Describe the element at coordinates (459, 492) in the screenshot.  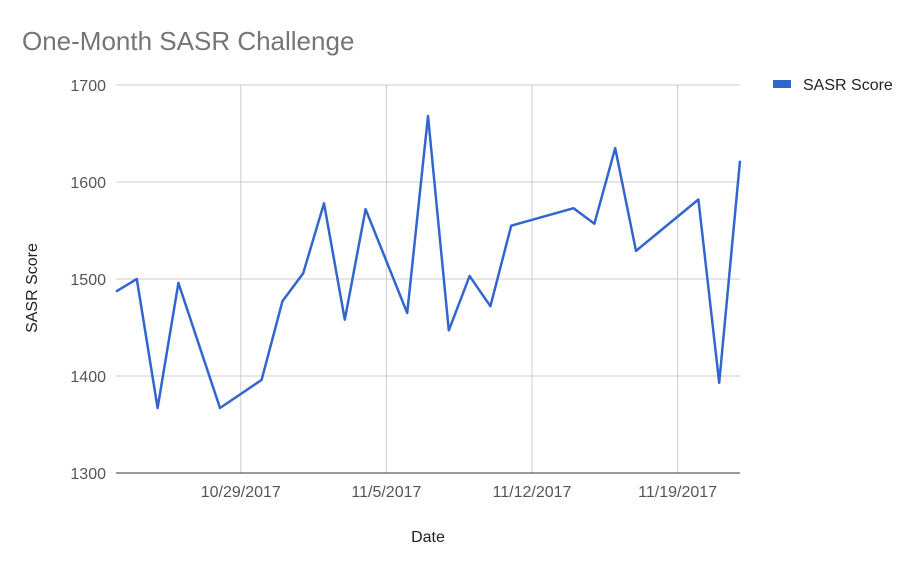
I see `x-axis-tick-labels: 10/29/2017 11/5/2017 11/12/2017 11/19/2017` at that location.